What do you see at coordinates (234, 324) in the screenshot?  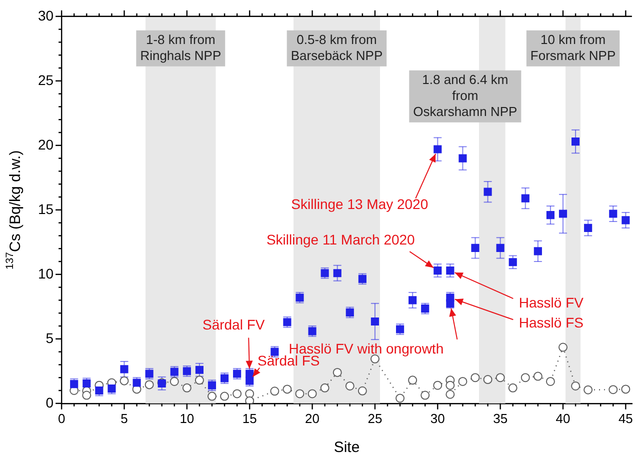 I see `annotation: Särdal FV` at bounding box center [234, 324].